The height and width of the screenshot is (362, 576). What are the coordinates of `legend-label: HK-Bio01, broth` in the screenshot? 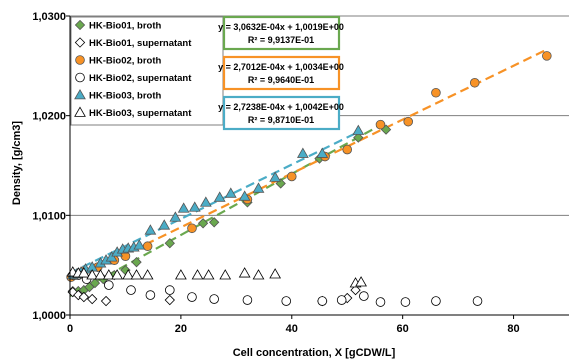 It's located at (125, 26).